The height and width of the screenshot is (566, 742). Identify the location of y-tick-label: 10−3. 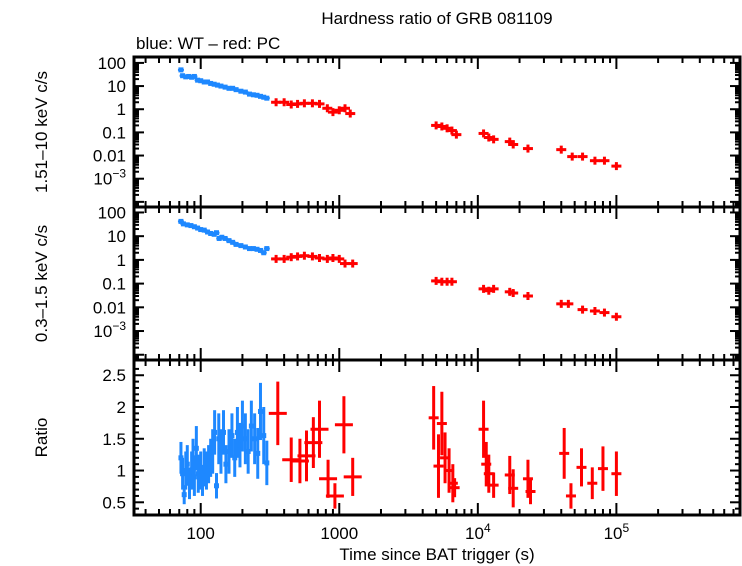
(109, 330).